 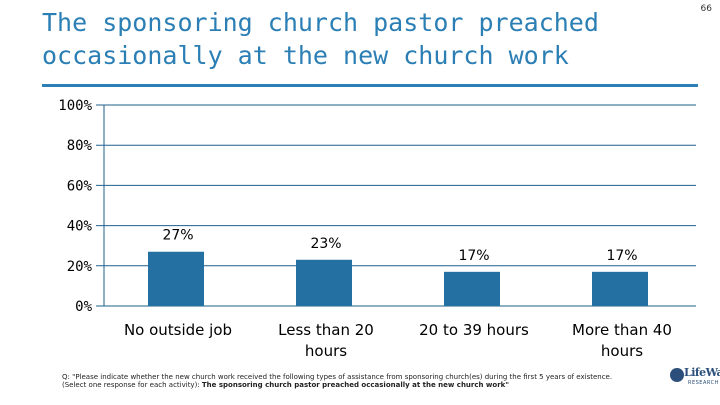 What do you see at coordinates (474, 330) in the screenshot?
I see `x-category-label: 20 to 39 hours` at bounding box center [474, 330].